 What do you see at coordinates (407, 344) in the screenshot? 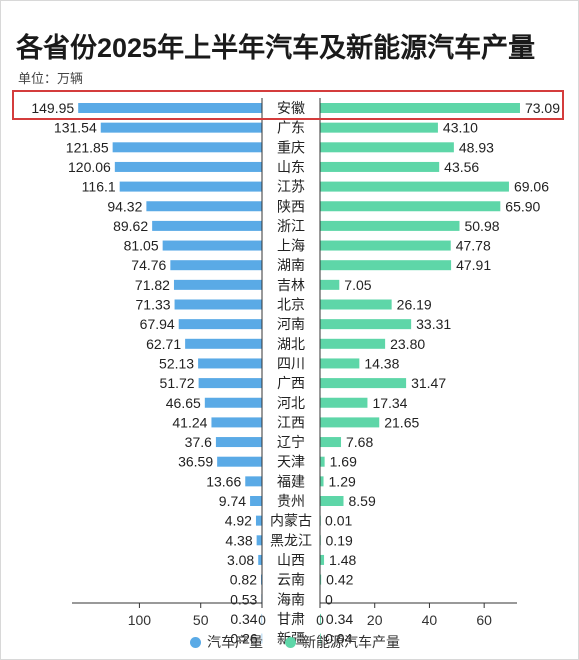
I see `value-label-nev-12: 23.80` at bounding box center [407, 344].